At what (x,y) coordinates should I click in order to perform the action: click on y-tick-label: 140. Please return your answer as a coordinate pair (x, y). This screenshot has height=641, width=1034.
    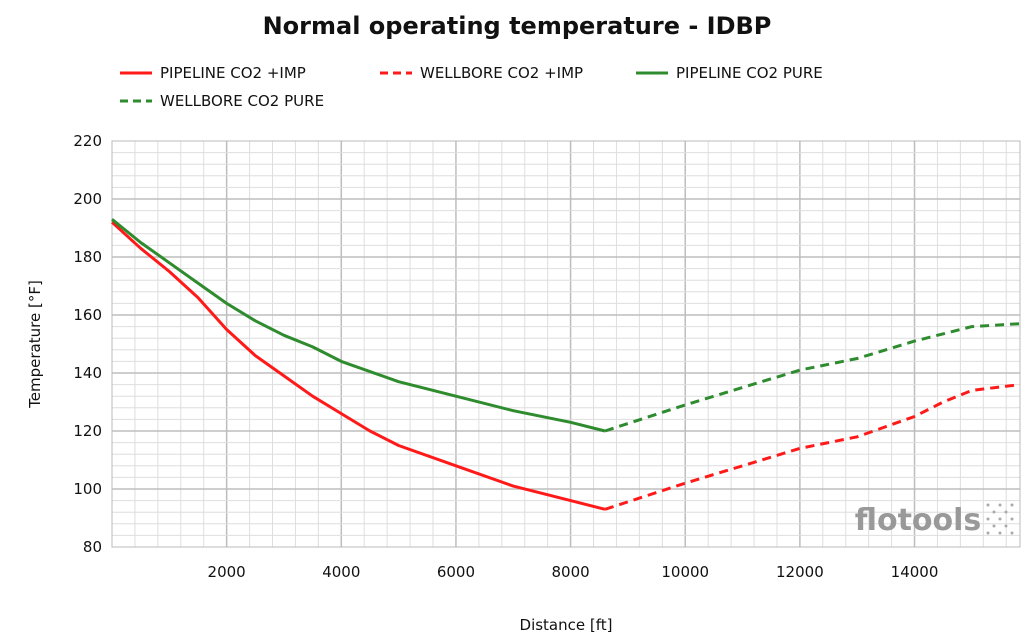
    Looking at the image, I should click on (87, 373).